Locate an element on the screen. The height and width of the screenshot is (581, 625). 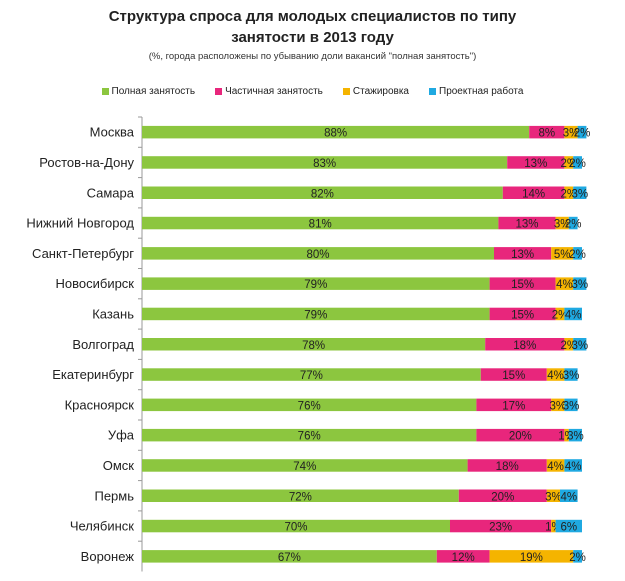
category-label: Уфа is located at coordinates (121, 435).